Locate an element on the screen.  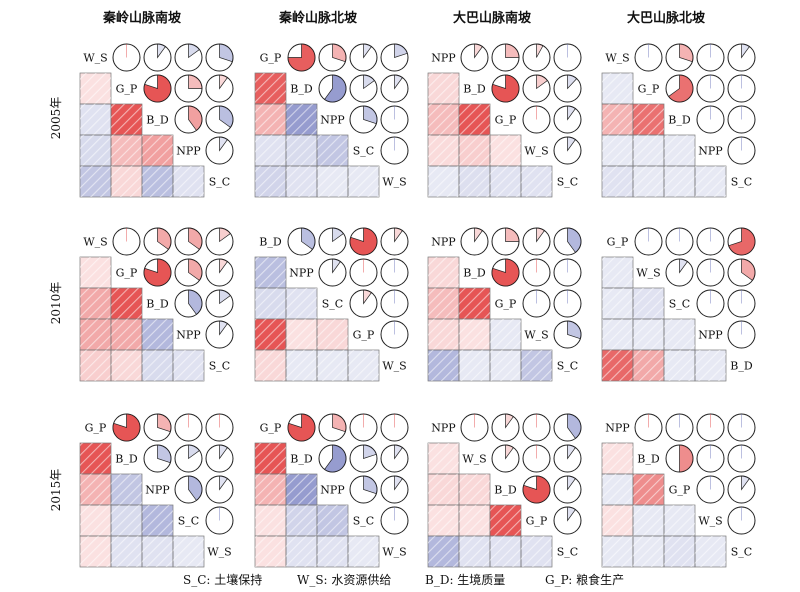
column-titles: 秦岭山脉南坡 秦岭山脉北坡 大巴山脉南坡 大巴山脉北坡 is located at coordinates (404, 18).